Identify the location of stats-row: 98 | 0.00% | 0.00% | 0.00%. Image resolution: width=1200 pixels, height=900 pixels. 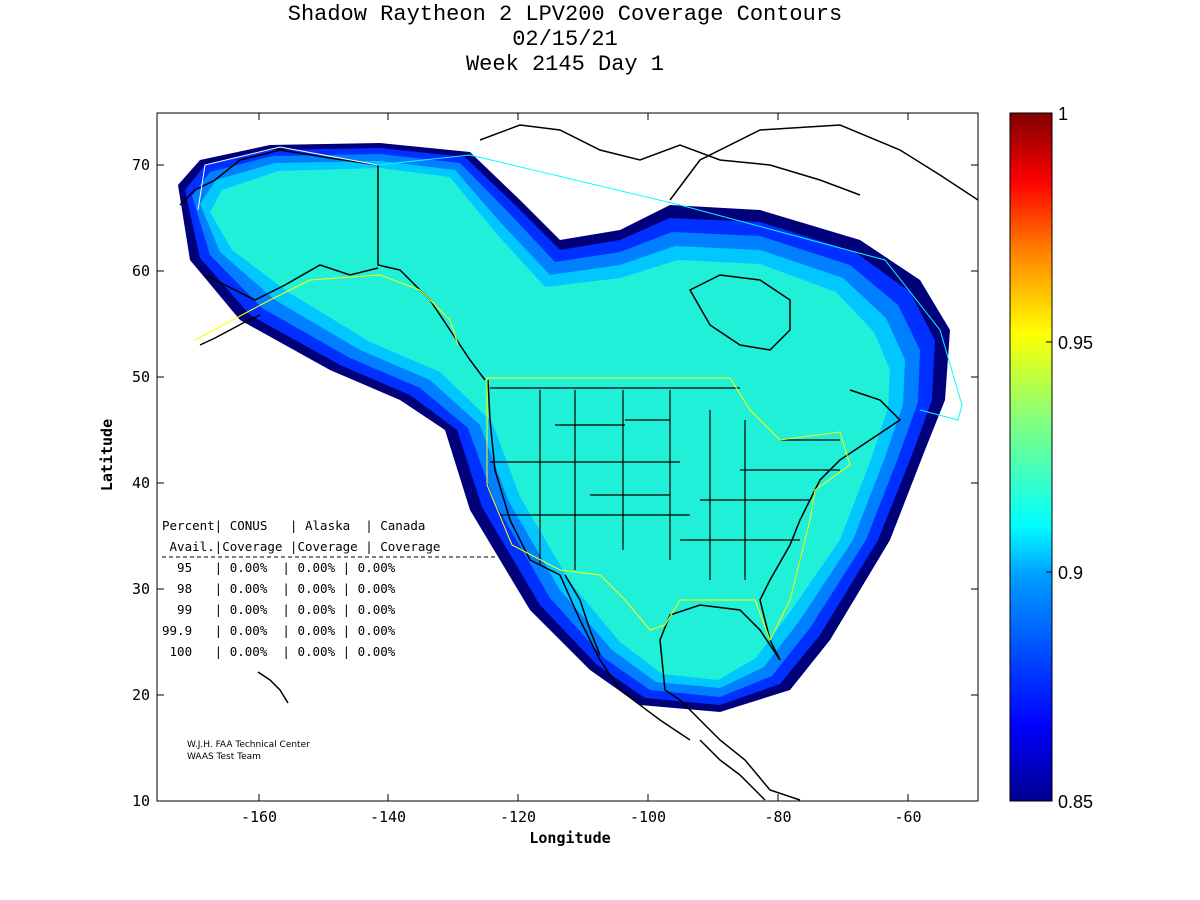
(279, 588).